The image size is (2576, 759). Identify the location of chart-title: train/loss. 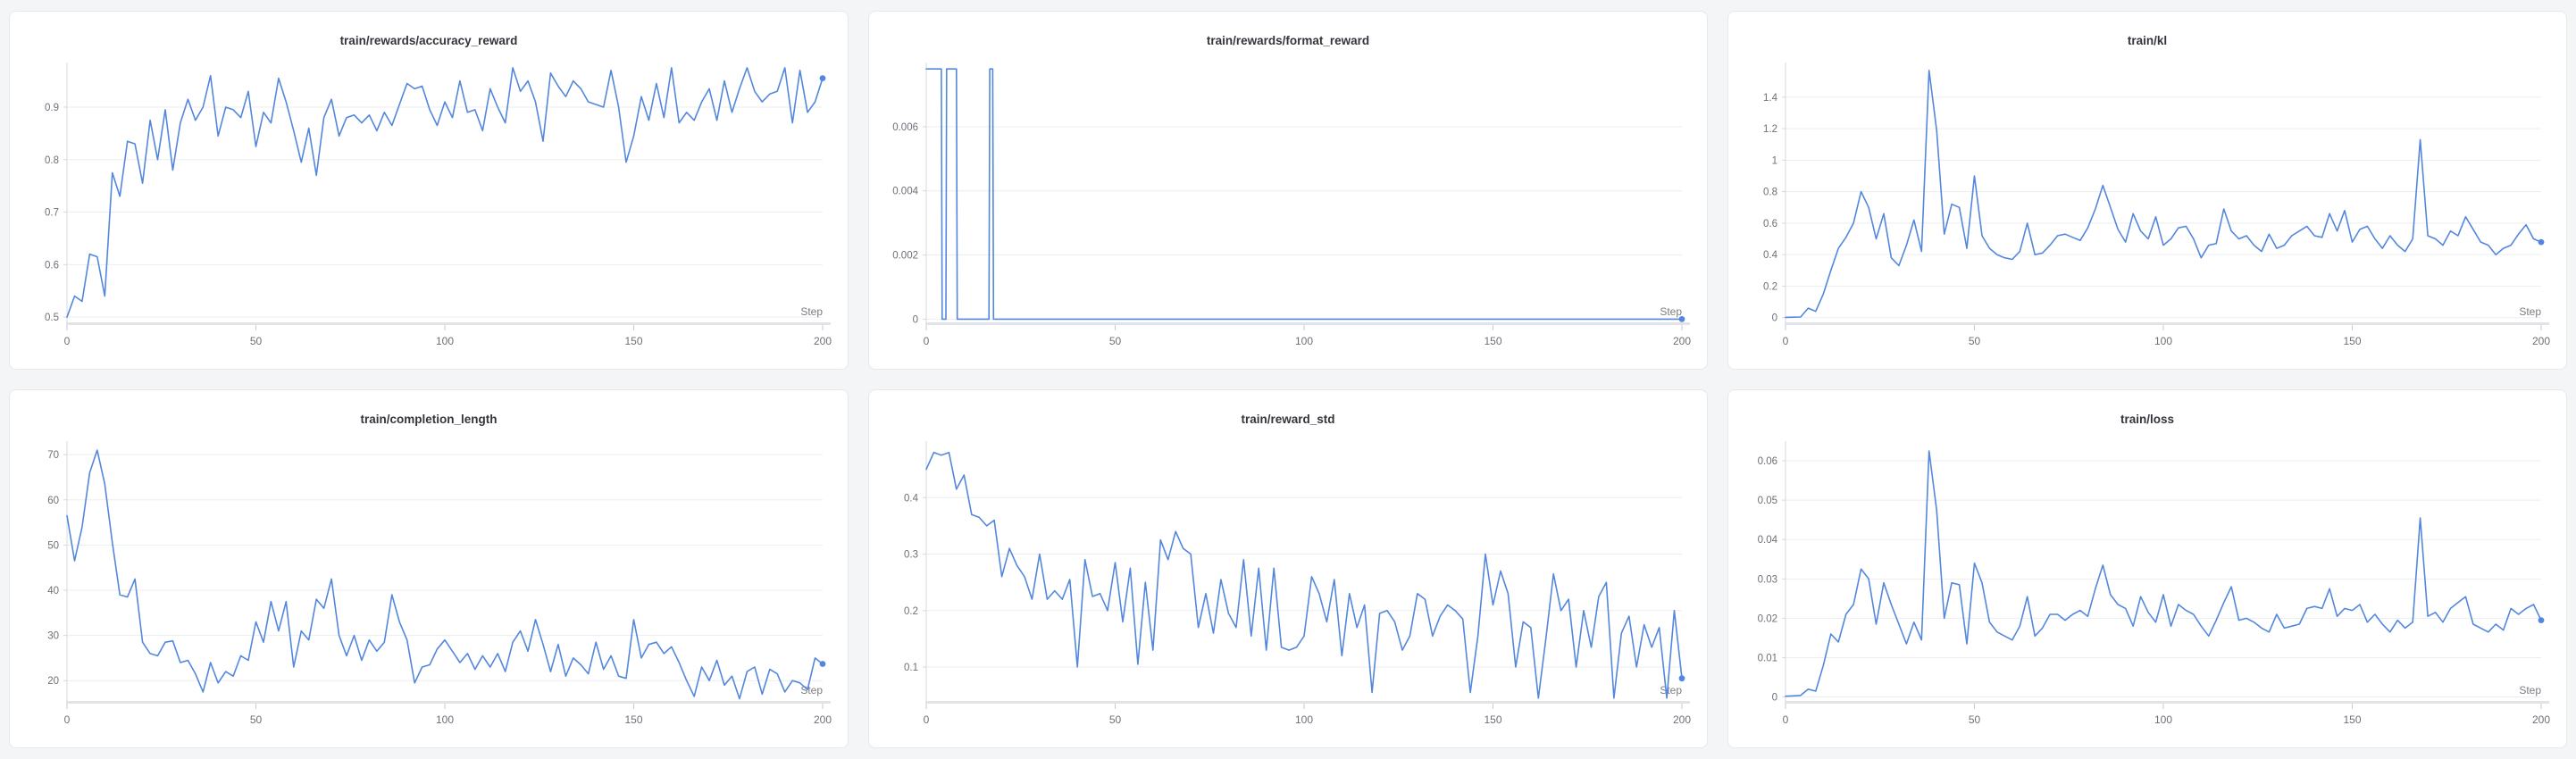
(2148, 420).